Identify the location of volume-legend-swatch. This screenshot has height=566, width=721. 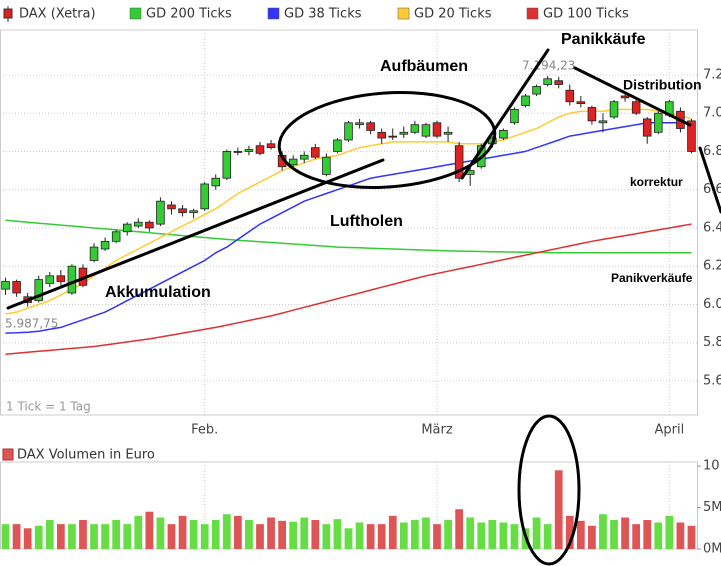
(8, 454).